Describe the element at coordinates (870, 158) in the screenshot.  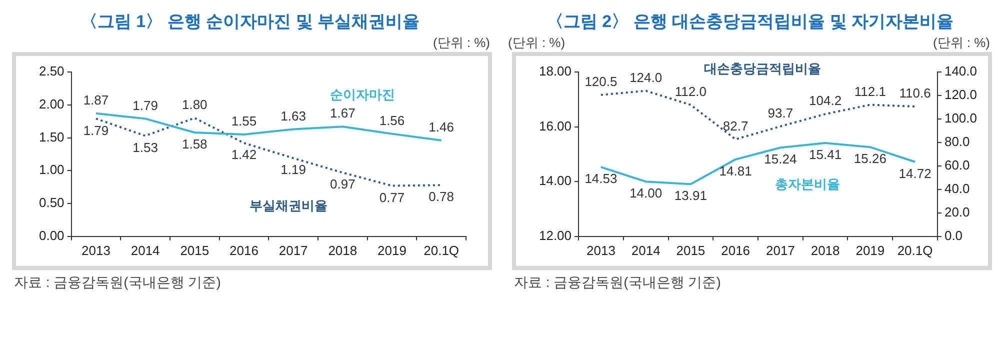
I see `data-label: 15.26` at that location.